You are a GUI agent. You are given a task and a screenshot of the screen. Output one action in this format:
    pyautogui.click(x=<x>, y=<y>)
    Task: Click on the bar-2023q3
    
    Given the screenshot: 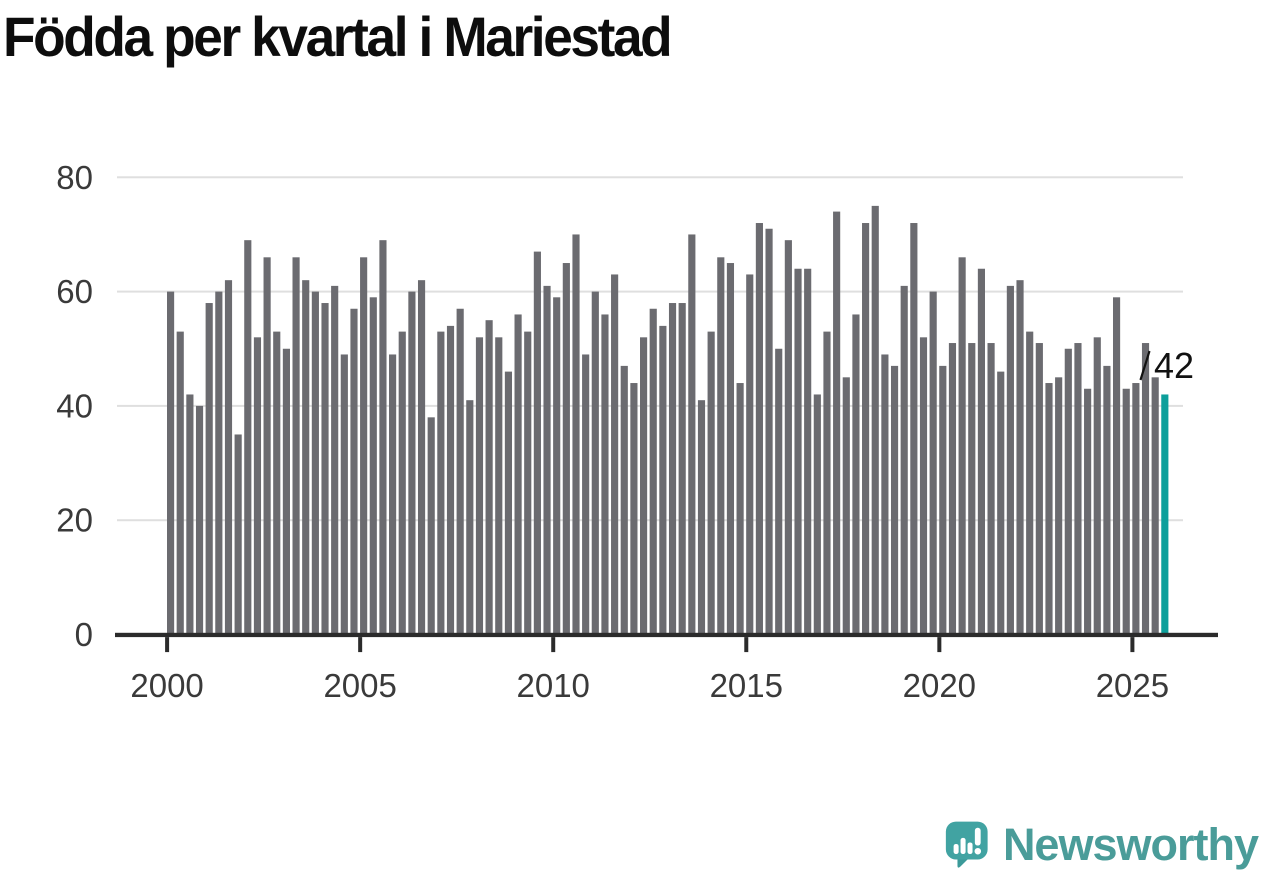 What is the action you would take?
    pyautogui.click(x=1078, y=489)
    